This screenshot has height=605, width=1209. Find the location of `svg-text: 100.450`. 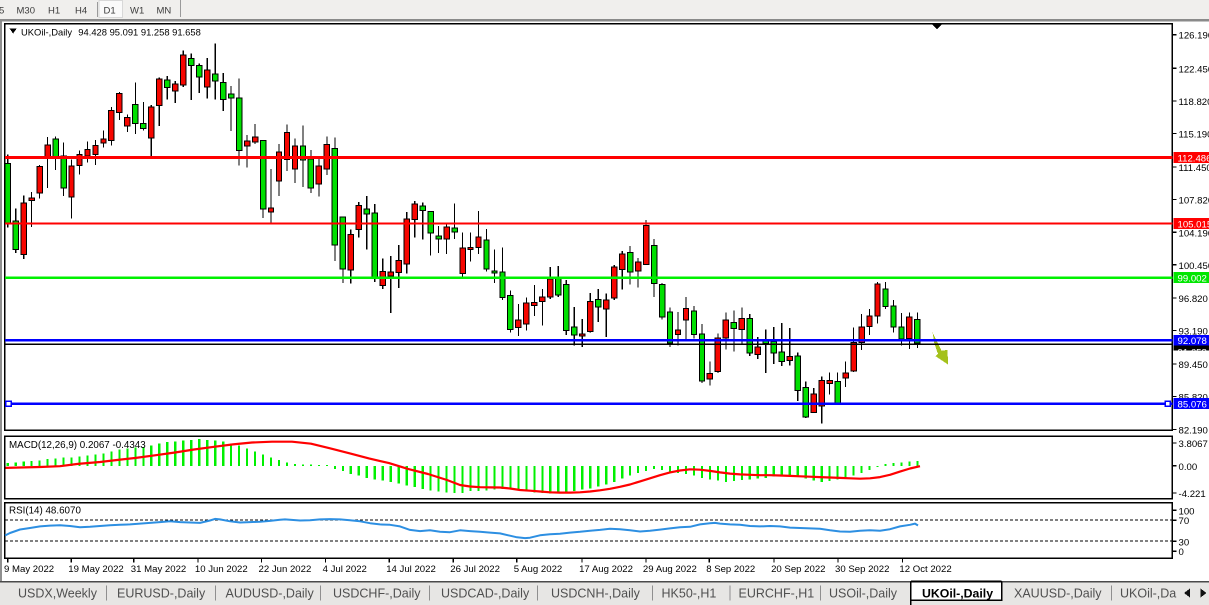

svg-text: 100.450 is located at coordinates (1194, 266).